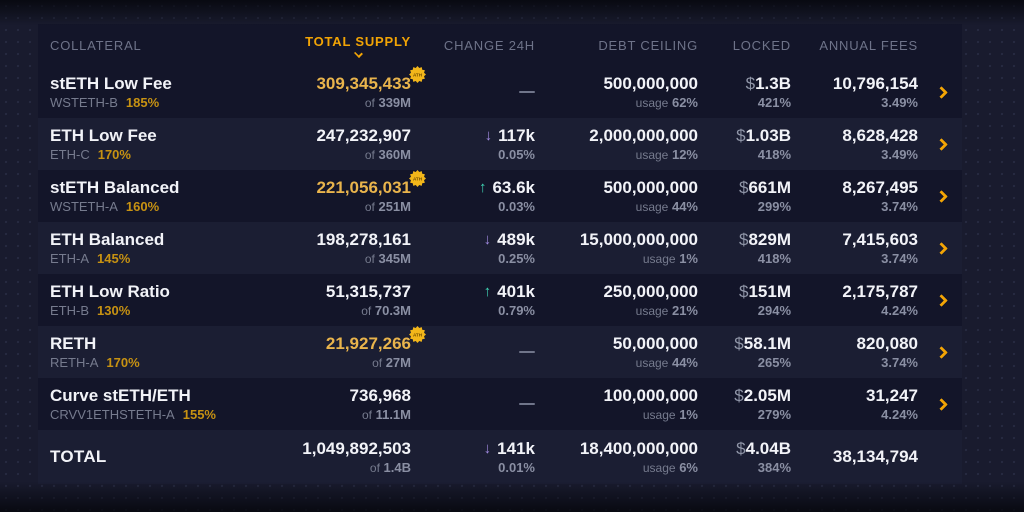 Image resolution: width=1024 pixels, height=512 pixels. I want to click on change-pct: 0.79%, so click(516, 310).